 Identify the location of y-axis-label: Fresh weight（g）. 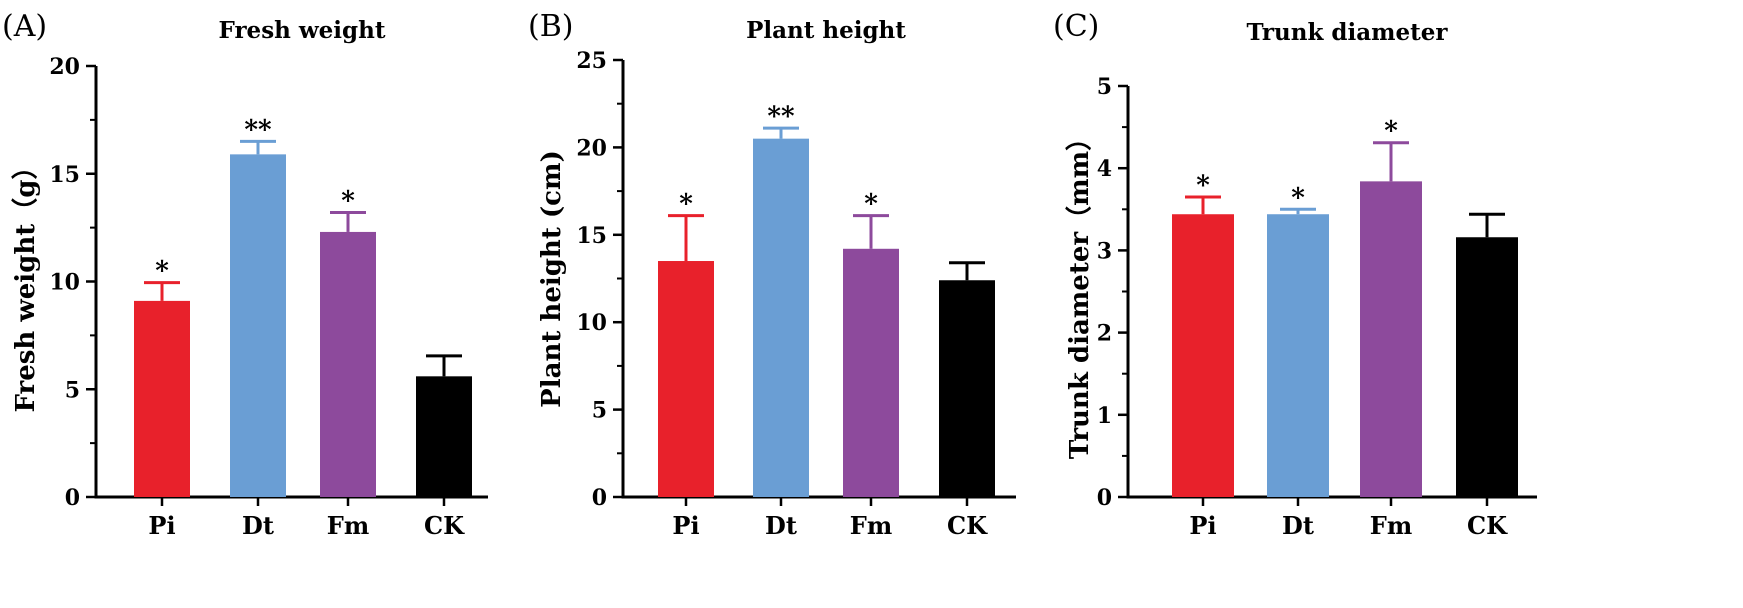
(26, 283).